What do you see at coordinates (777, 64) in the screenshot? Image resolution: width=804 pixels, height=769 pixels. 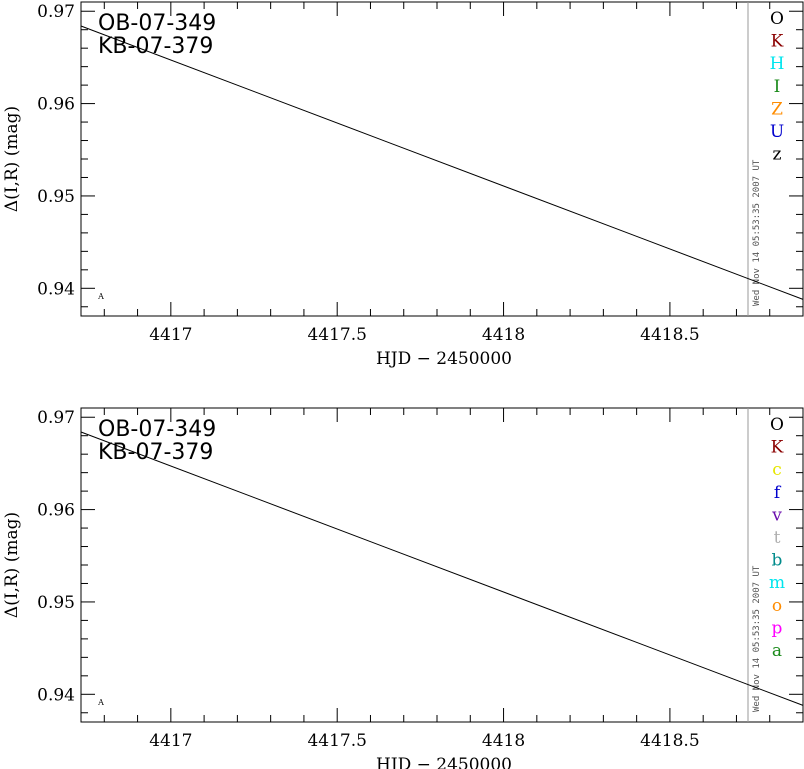 I see `legend-entry: H` at bounding box center [777, 64].